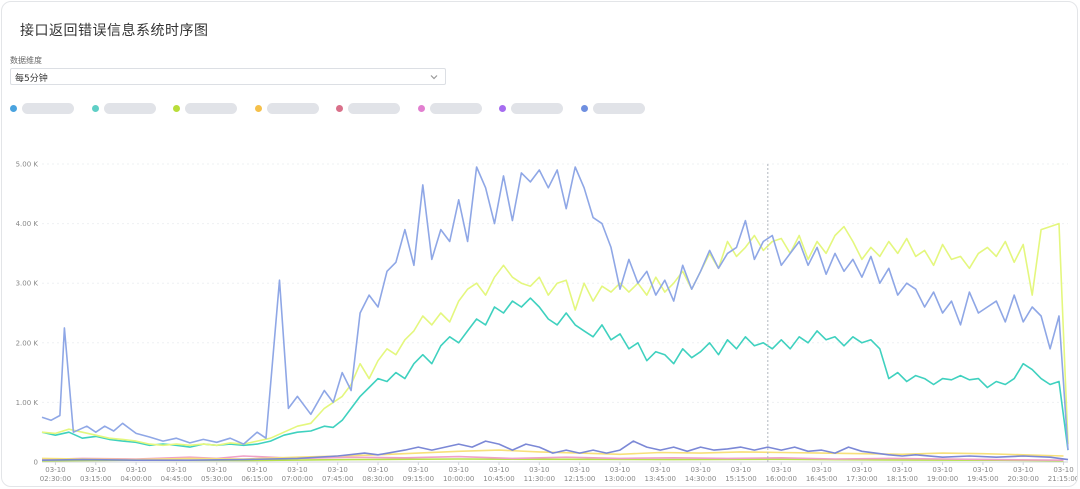 This screenshot has width=1080, height=489. What do you see at coordinates (27, 343) in the screenshot?
I see `y-tick-label: 2.00 K` at bounding box center [27, 343].